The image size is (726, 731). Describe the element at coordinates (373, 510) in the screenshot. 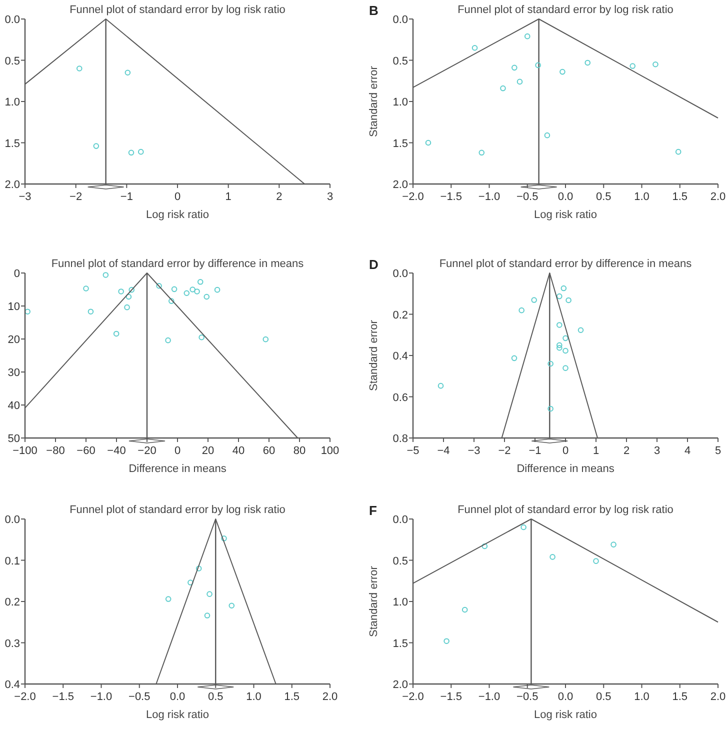

I see `text: F` at that location.